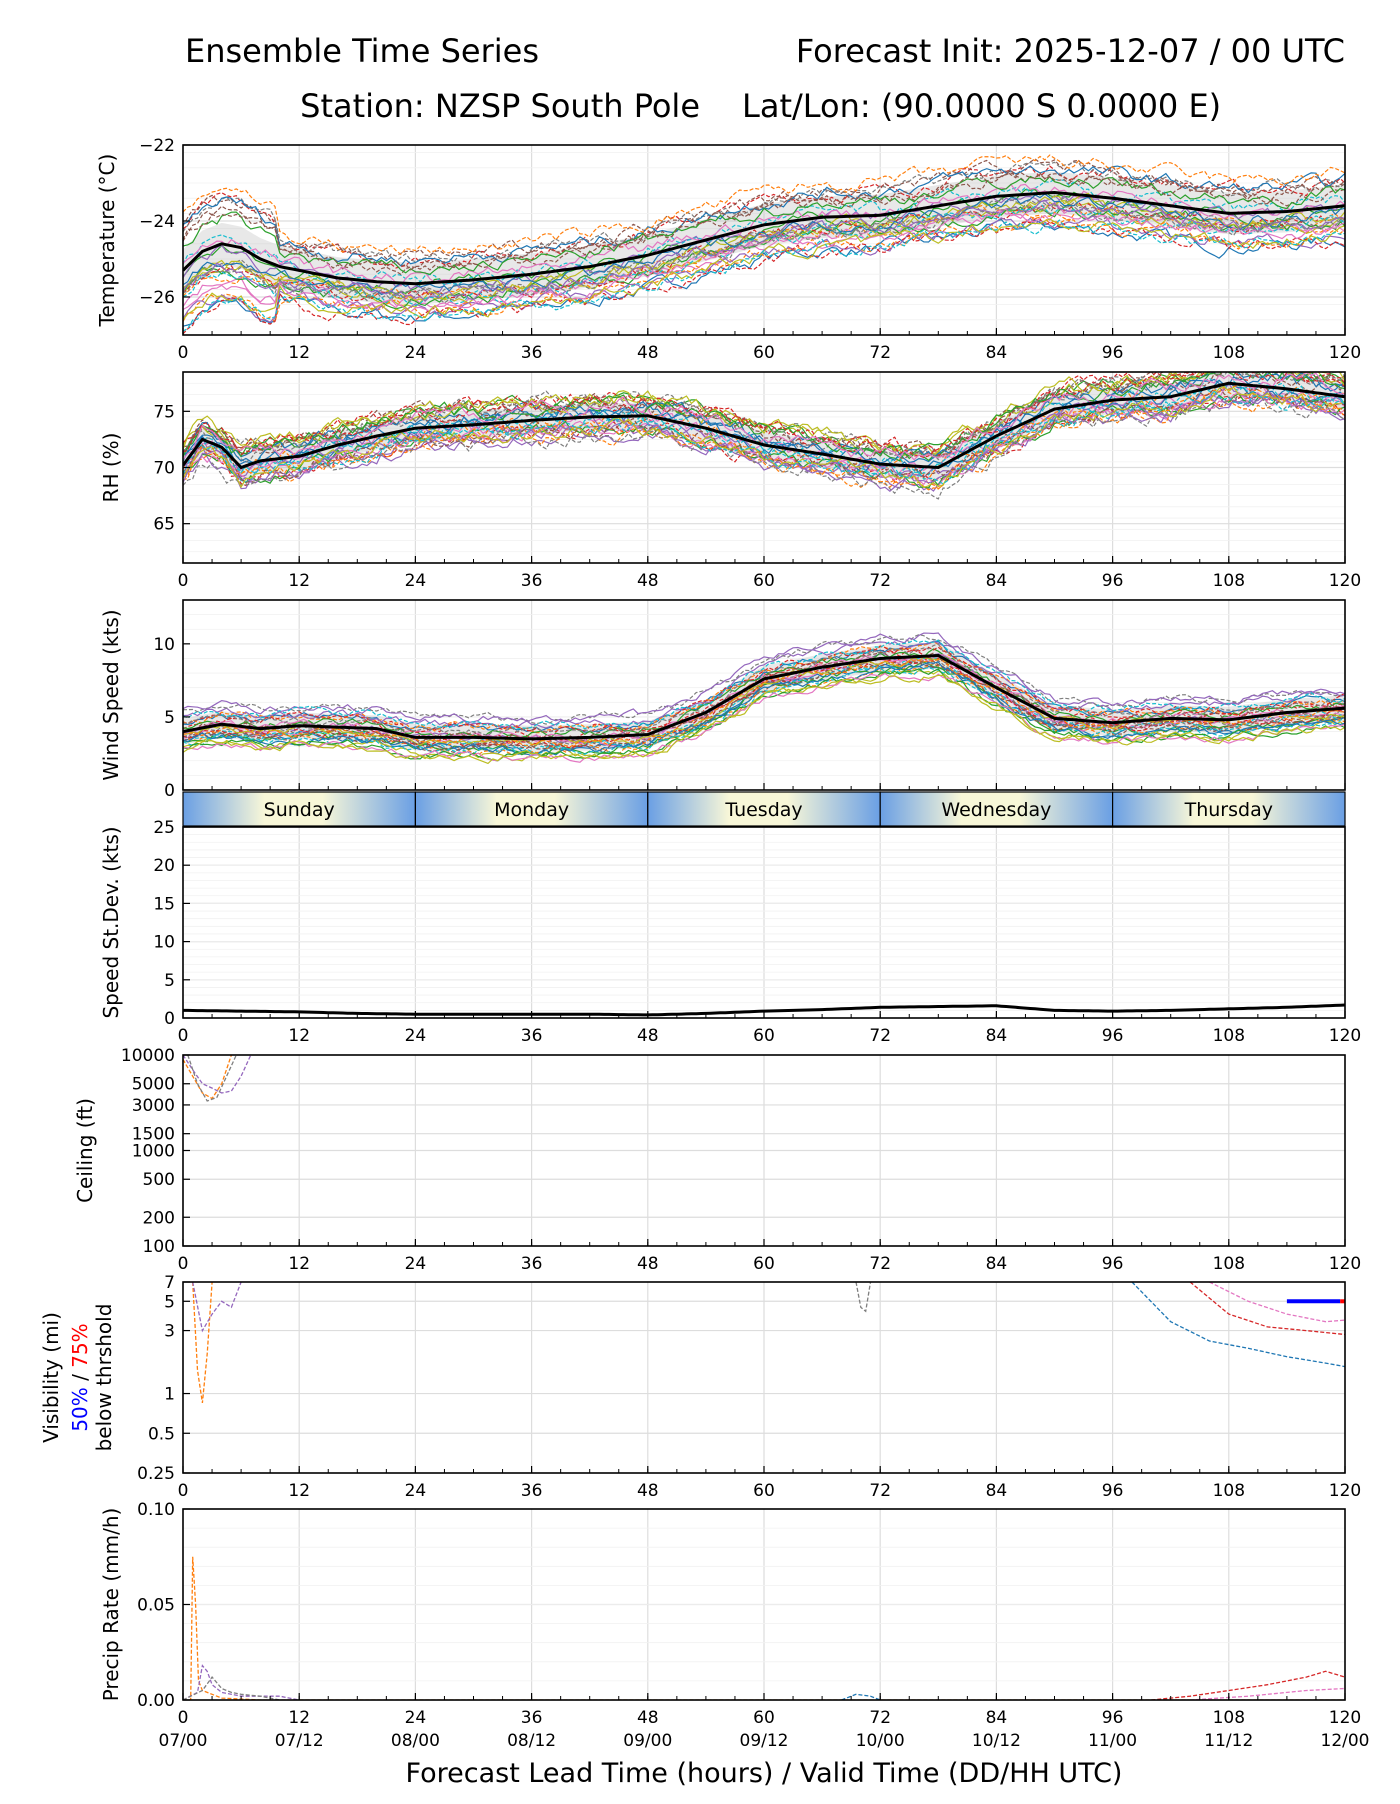  I want to click on visibility-ytick-label: 5, so click(169, 1302).